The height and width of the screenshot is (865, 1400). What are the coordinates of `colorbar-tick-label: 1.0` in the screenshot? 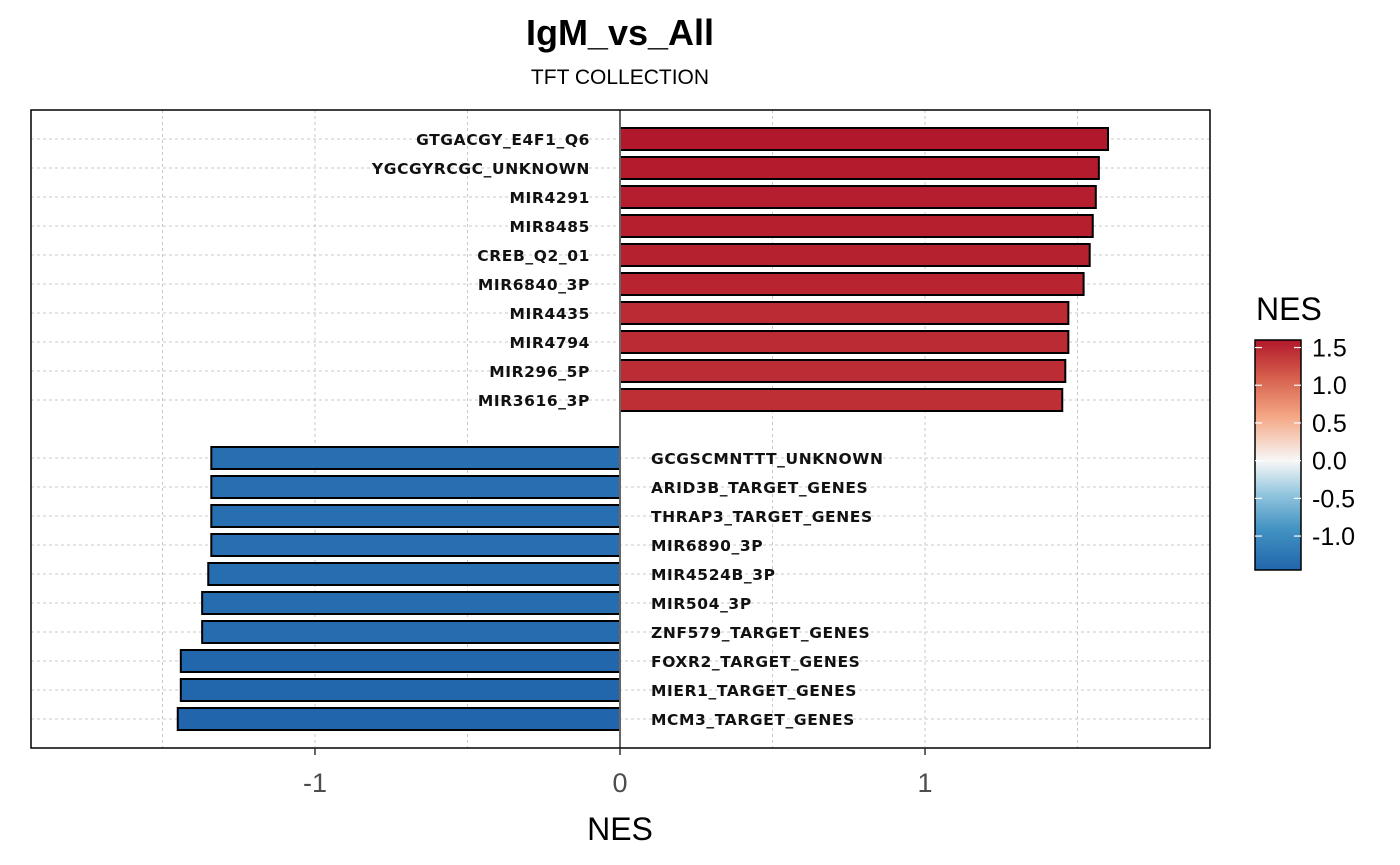 It's located at (1329, 386).